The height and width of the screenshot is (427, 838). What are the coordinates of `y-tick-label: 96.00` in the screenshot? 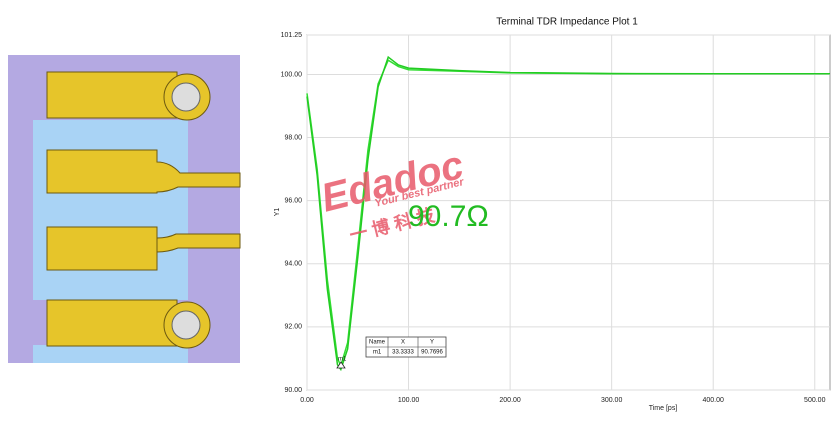 It's located at (293, 201).